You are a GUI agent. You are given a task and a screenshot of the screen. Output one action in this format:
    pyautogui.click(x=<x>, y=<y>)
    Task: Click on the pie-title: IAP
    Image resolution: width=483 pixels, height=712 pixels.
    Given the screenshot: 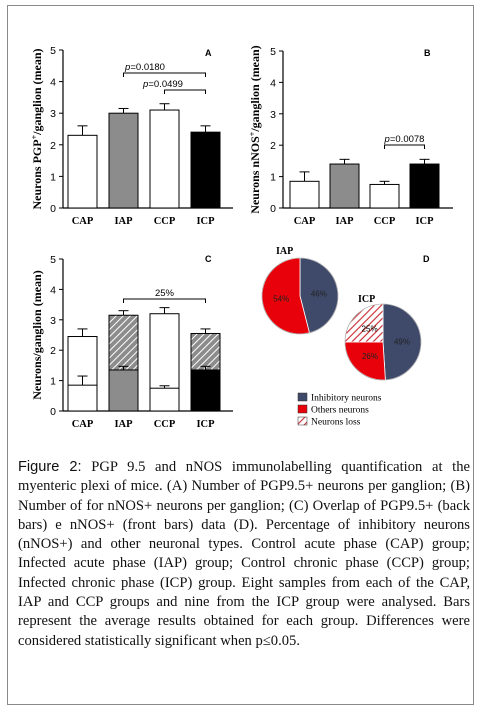 What is the action you would take?
    pyautogui.click(x=284, y=251)
    